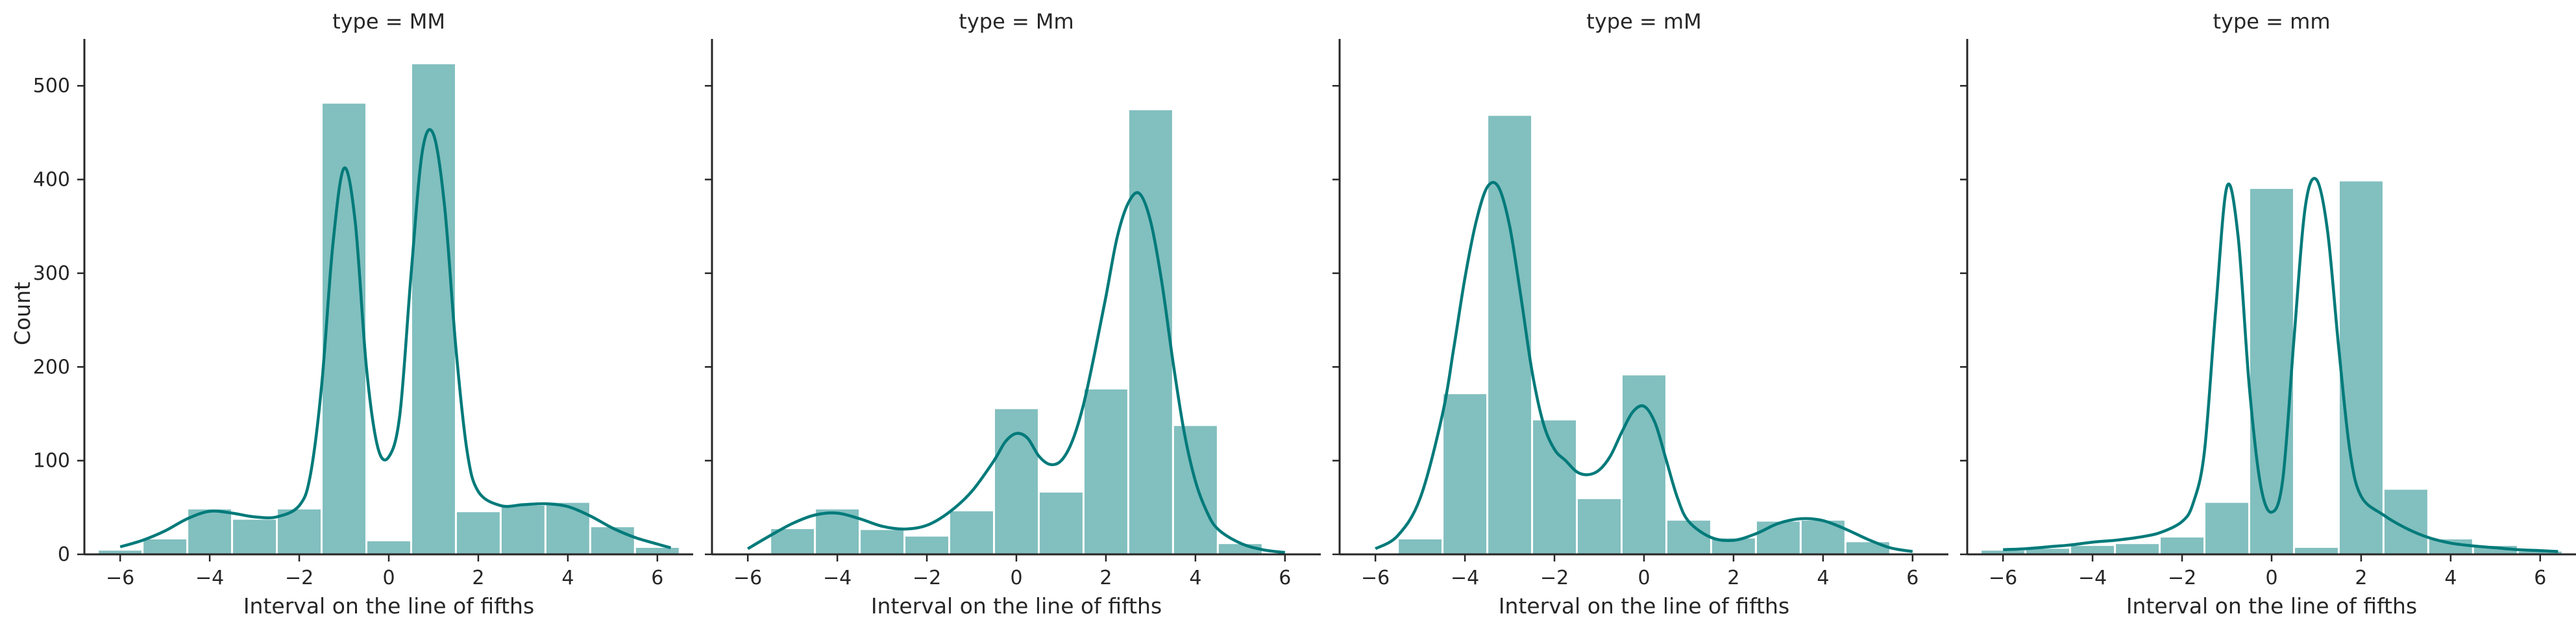 Image resolution: width=2576 pixels, height=629 pixels. What do you see at coordinates (64, 555) in the screenshot?
I see `y-tick-label: 0` at bounding box center [64, 555].